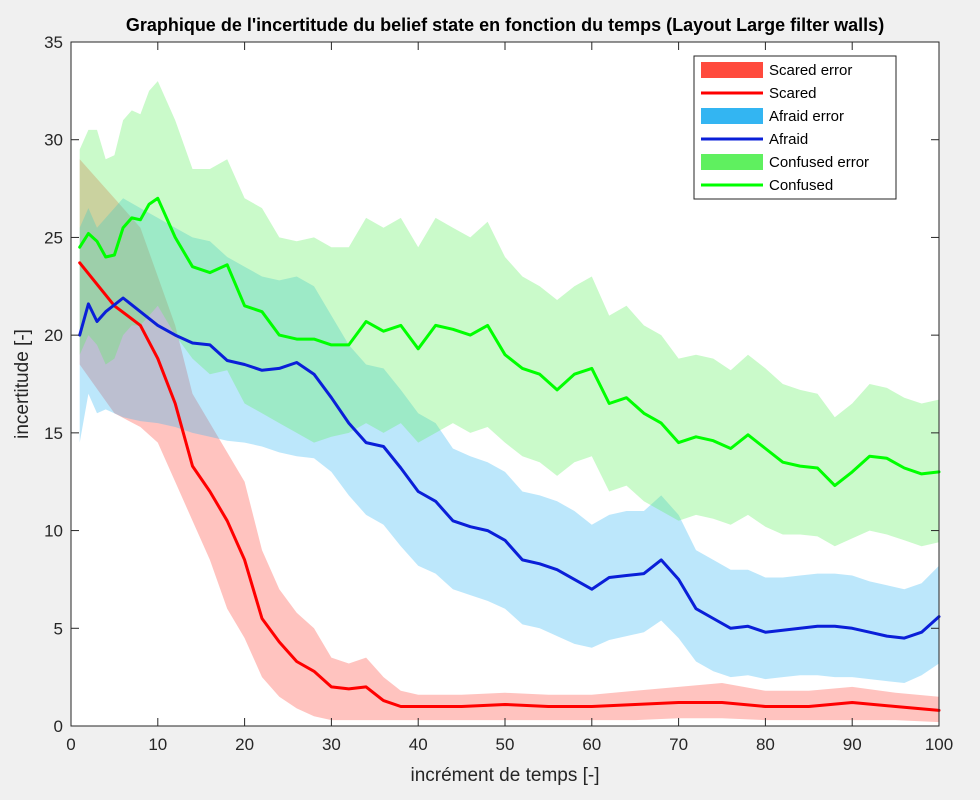 The image size is (980, 800). Describe the element at coordinates (732, 70) in the screenshot. I see `scared-error-swatch` at that location.